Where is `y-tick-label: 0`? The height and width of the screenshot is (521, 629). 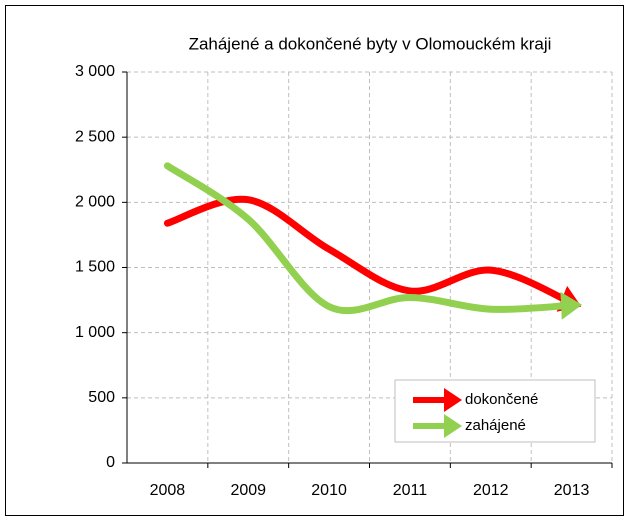 y-tick-label: 0 is located at coordinates (110, 462).